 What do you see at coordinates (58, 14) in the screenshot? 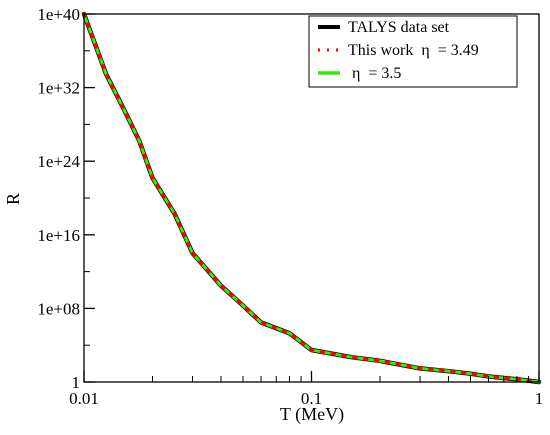
I see `y-tick-label: 1e+40` at bounding box center [58, 14].